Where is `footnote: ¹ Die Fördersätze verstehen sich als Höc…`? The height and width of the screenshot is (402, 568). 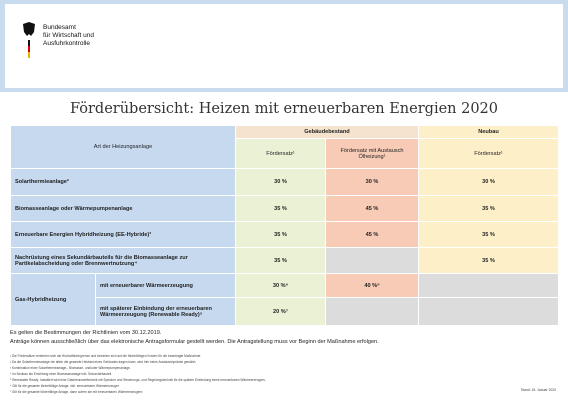
footnote: ¹ Die Fördersätze verstehen sich als Höc… is located at coordinates (106, 356).